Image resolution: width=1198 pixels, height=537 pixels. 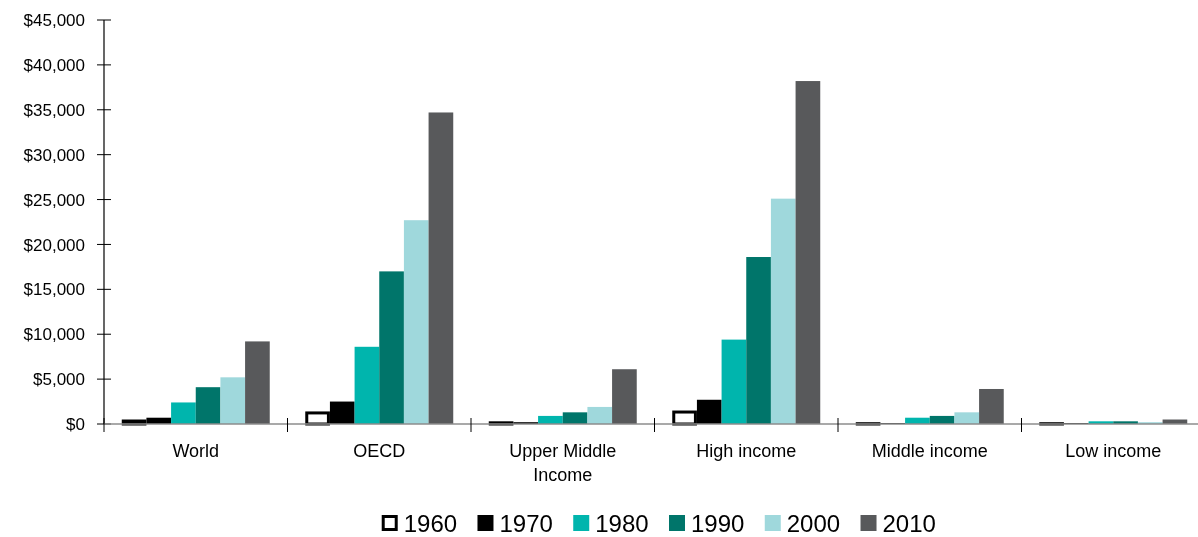 What do you see at coordinates (526, 523) in the screenshot?
I see `legend-label: 1970` at bounding box center [526, 523].